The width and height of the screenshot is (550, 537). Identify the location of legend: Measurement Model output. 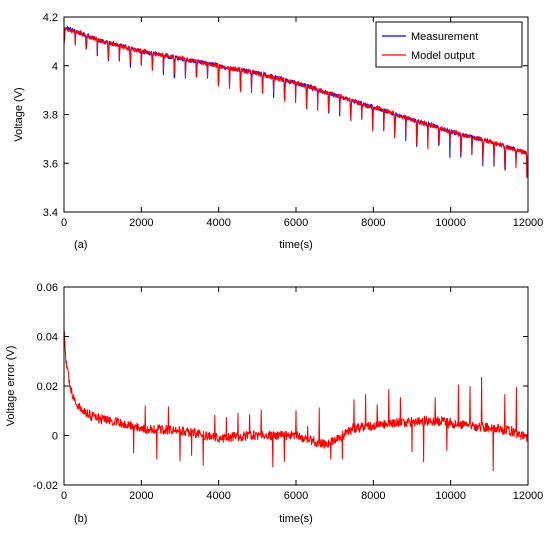
(449, 44).